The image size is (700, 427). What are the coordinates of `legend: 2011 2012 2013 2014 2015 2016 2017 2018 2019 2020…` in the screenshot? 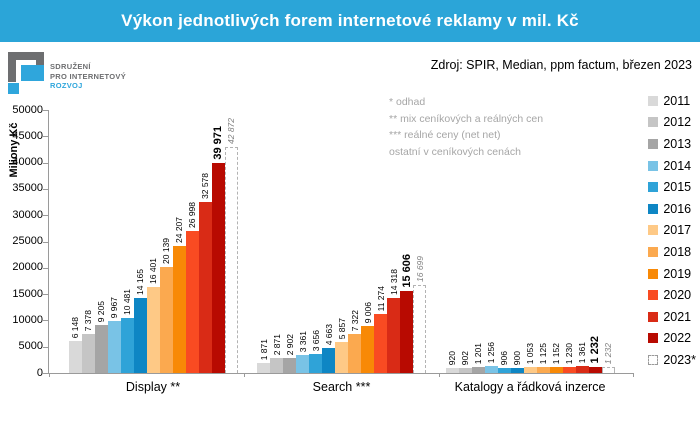 It's located at (672, 230).